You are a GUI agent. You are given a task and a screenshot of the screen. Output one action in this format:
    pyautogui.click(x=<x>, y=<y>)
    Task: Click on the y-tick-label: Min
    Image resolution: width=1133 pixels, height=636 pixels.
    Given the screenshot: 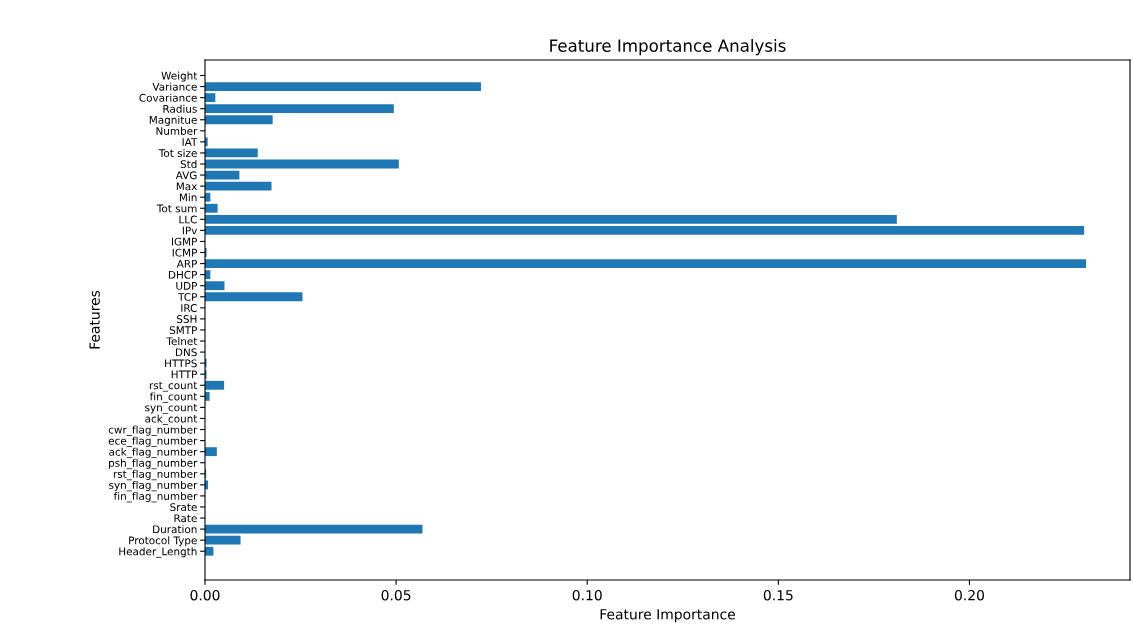 What is the action you would take?
    pyautogui.click(x=188, y=197)
    